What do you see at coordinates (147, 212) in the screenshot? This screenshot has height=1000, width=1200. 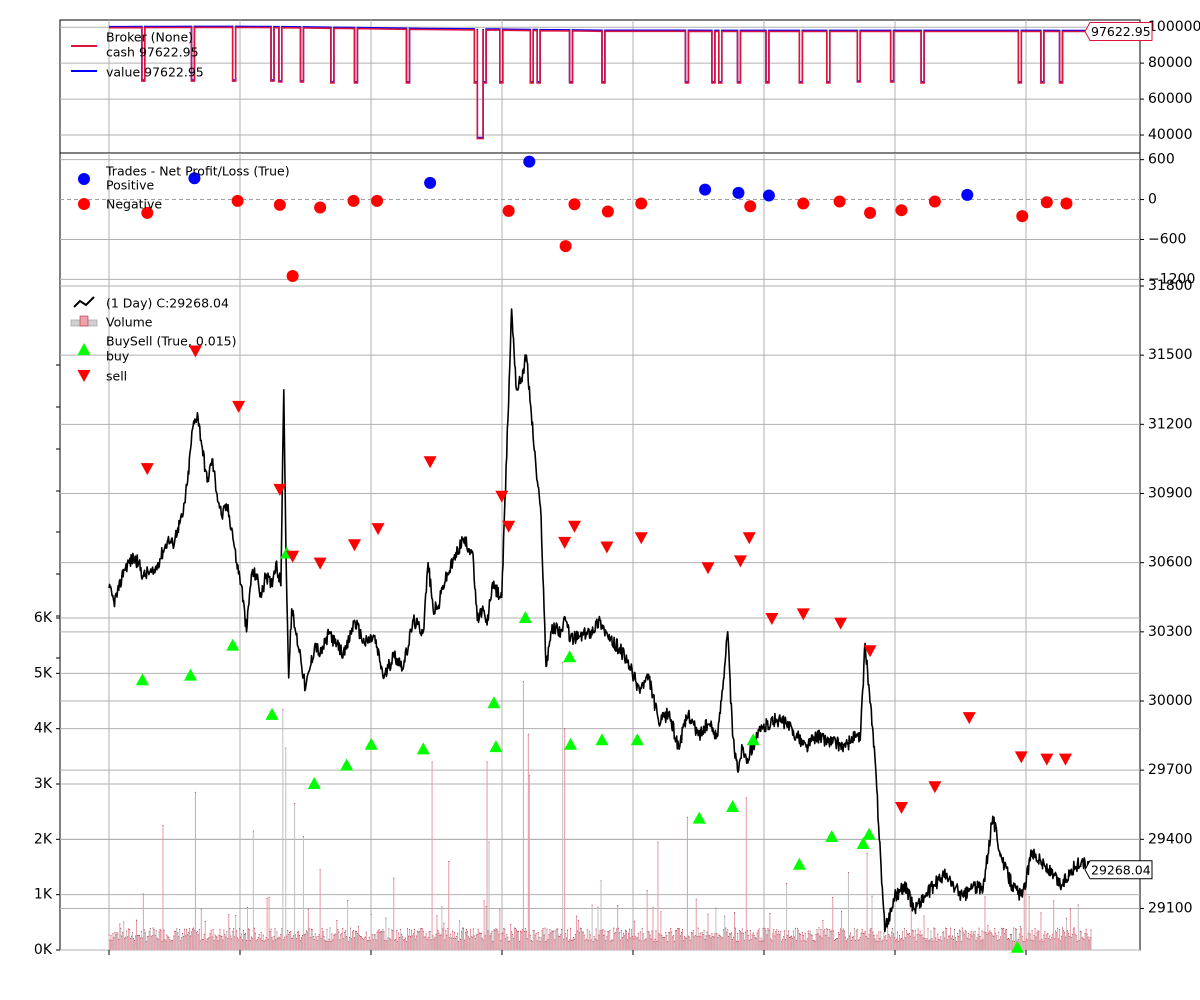 I see `negative-trade-point` at bounding box center [147, 212].